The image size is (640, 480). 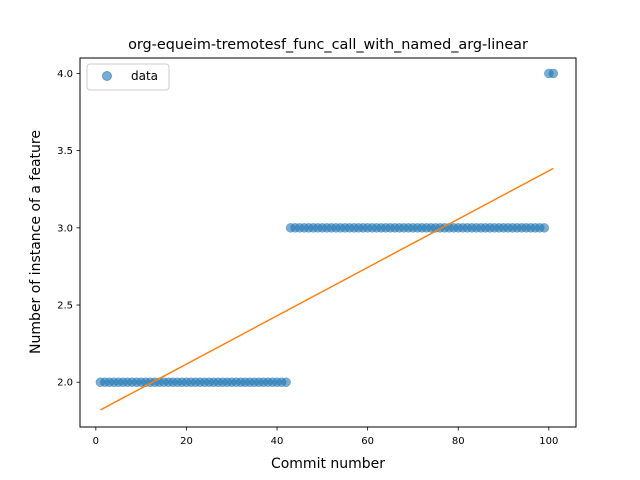 What do you see at coordinates (325, 437) in the screenshot?
I see `x-axis: 0 20 40 60 80 100` at bounding box center [325, 437].